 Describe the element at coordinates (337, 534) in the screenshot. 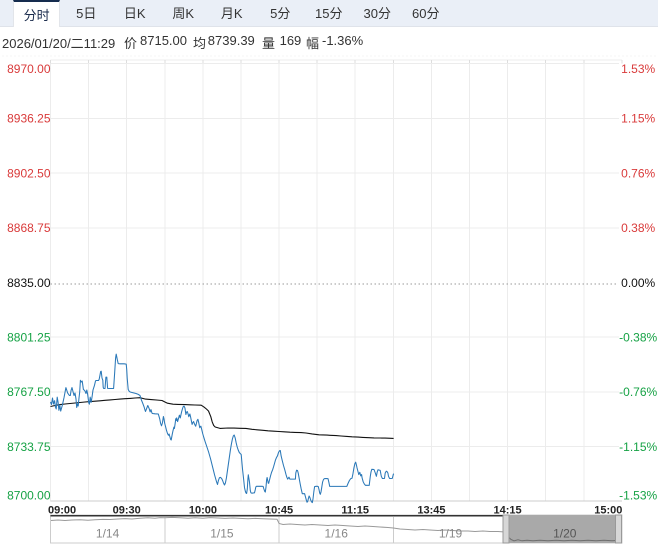

I see `svg-text: 1/16` at that location.